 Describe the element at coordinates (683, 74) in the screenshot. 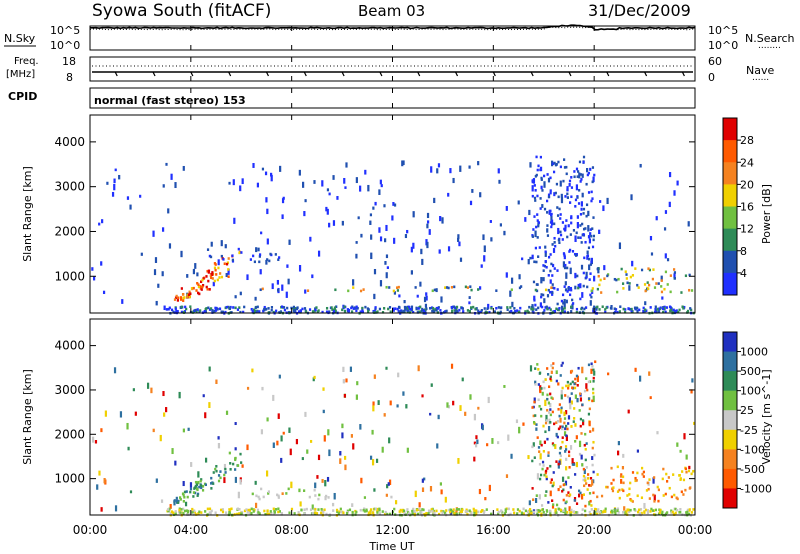

I see `freq-dip` at that location.